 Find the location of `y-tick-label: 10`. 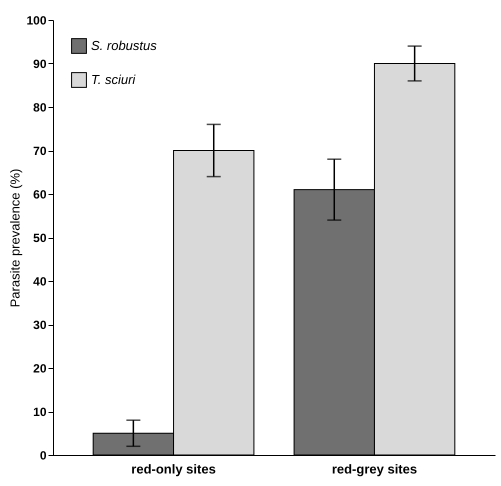

y-tick-label: 10 is located at coordinates (40, 412).